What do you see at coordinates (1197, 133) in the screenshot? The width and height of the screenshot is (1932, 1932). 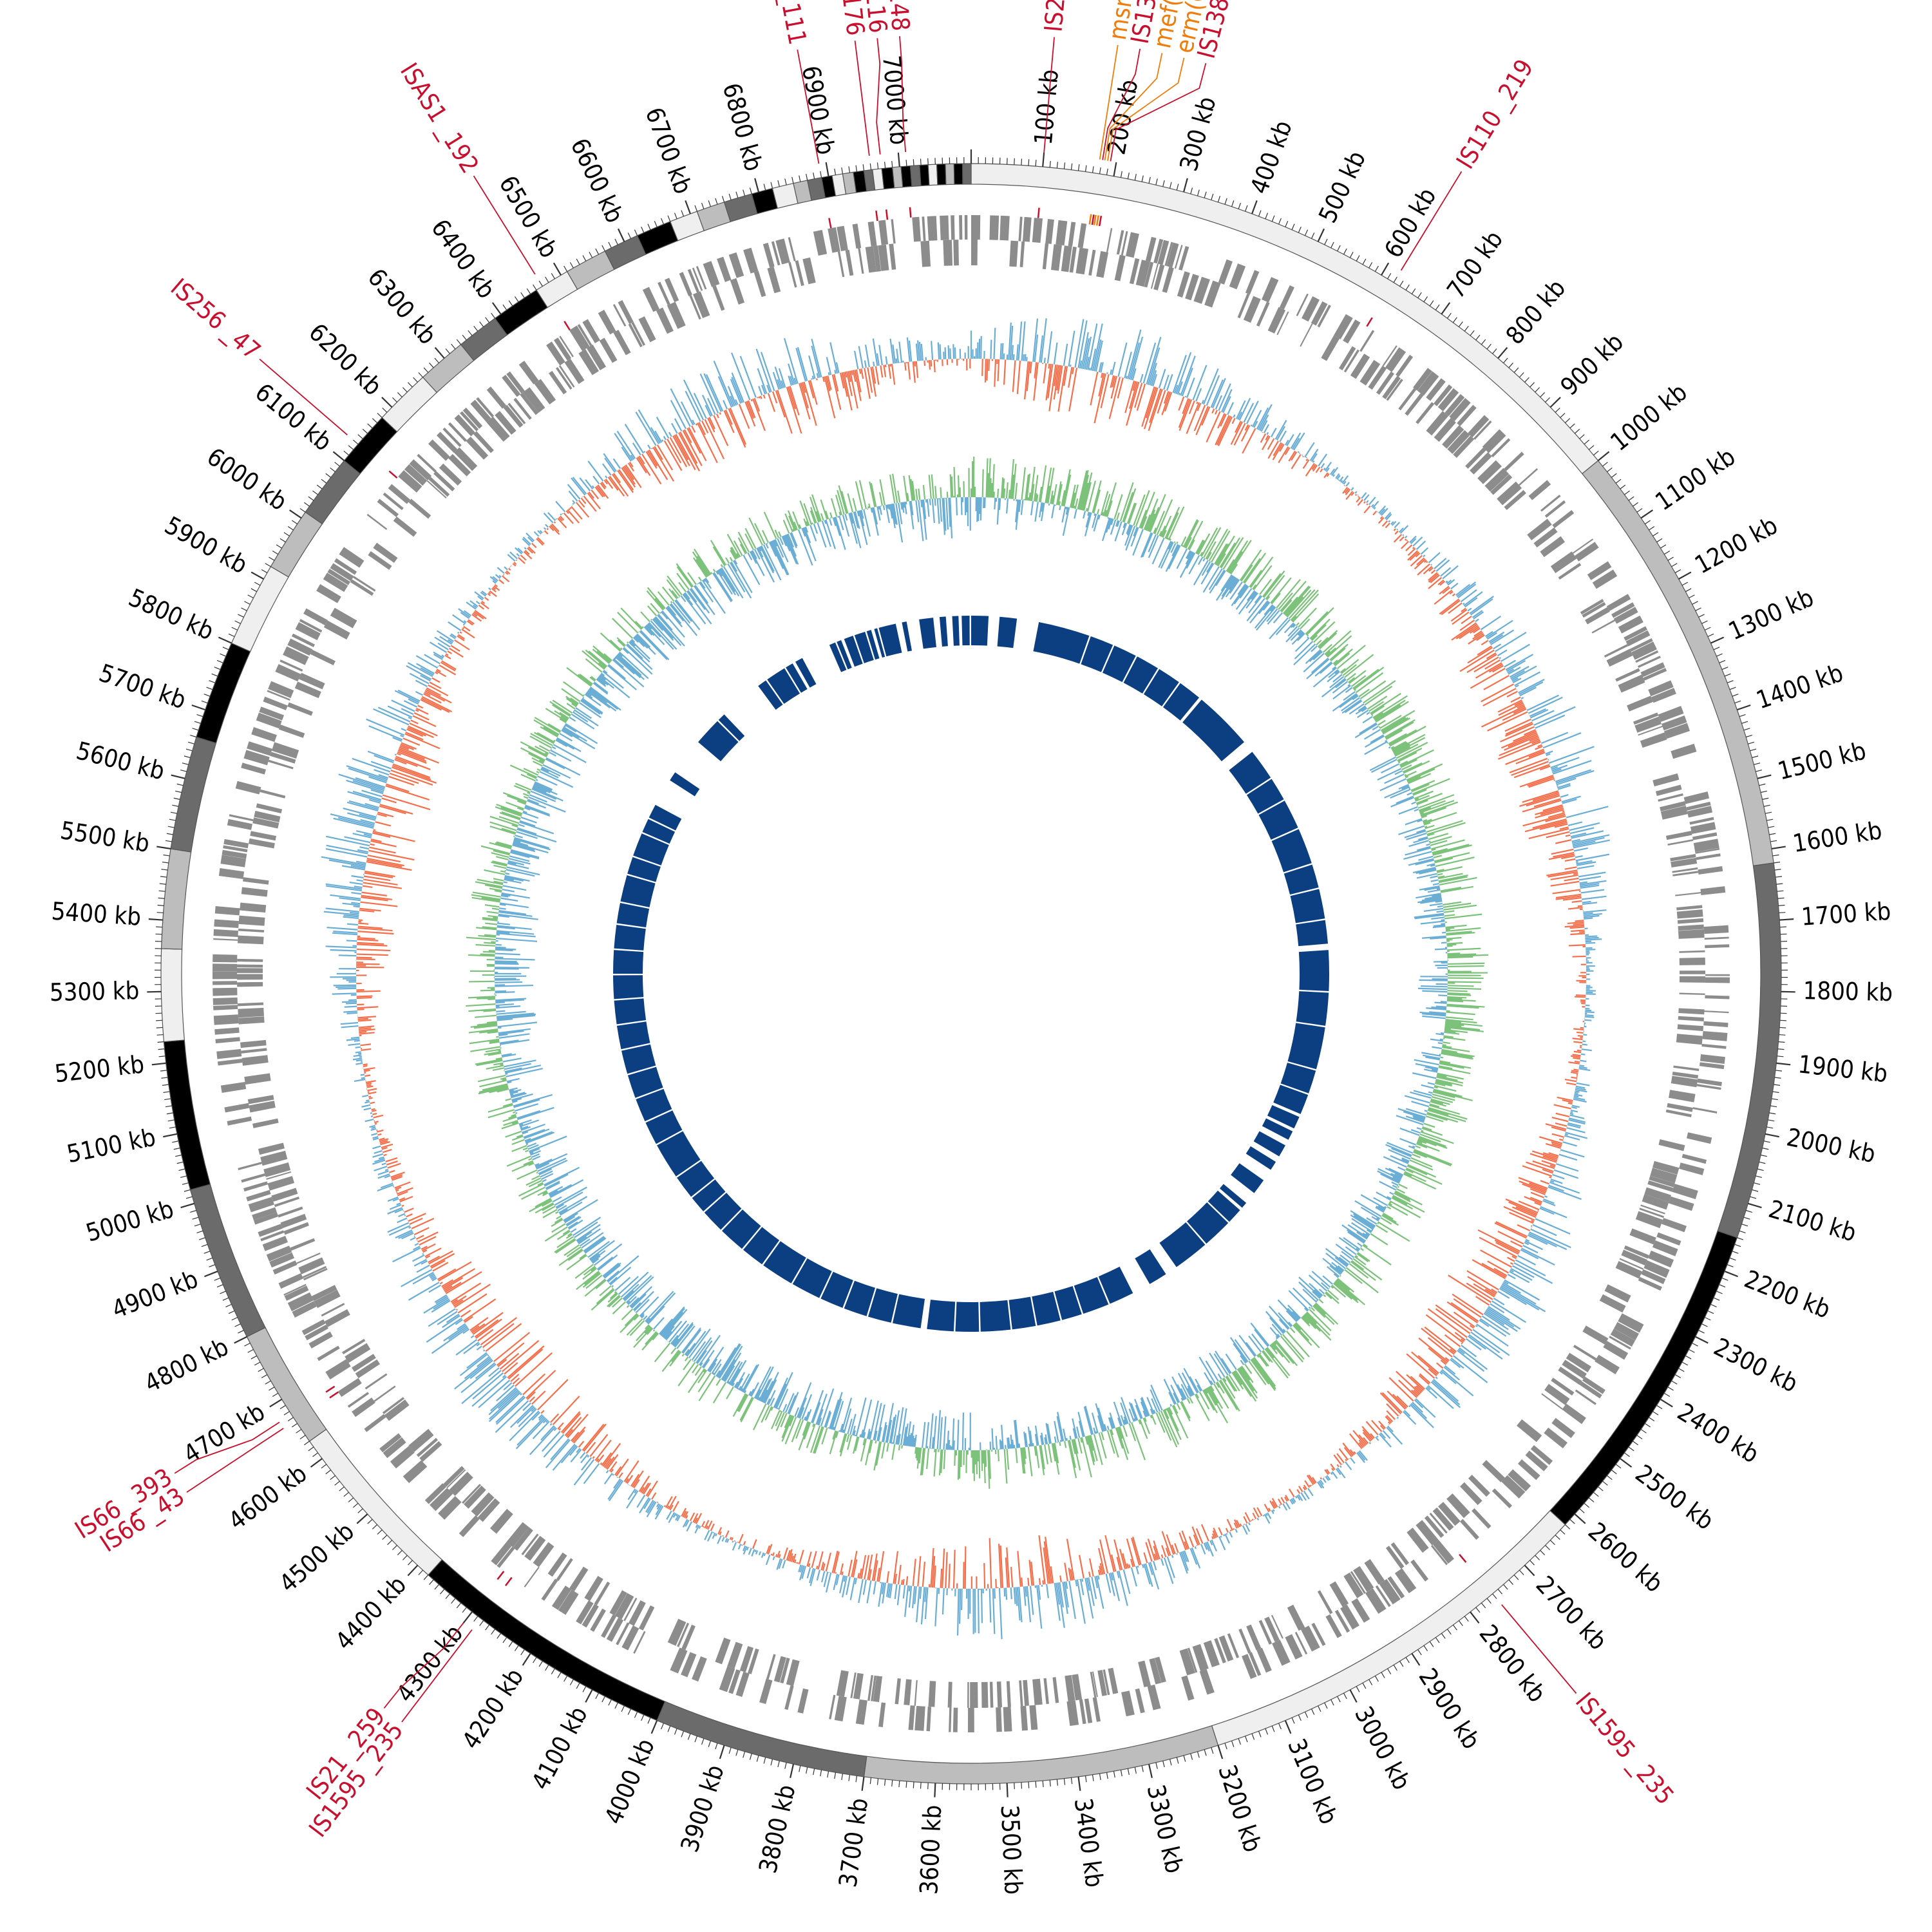 I see `scale-label: 300 kb` at bounding box center [1197, 133].